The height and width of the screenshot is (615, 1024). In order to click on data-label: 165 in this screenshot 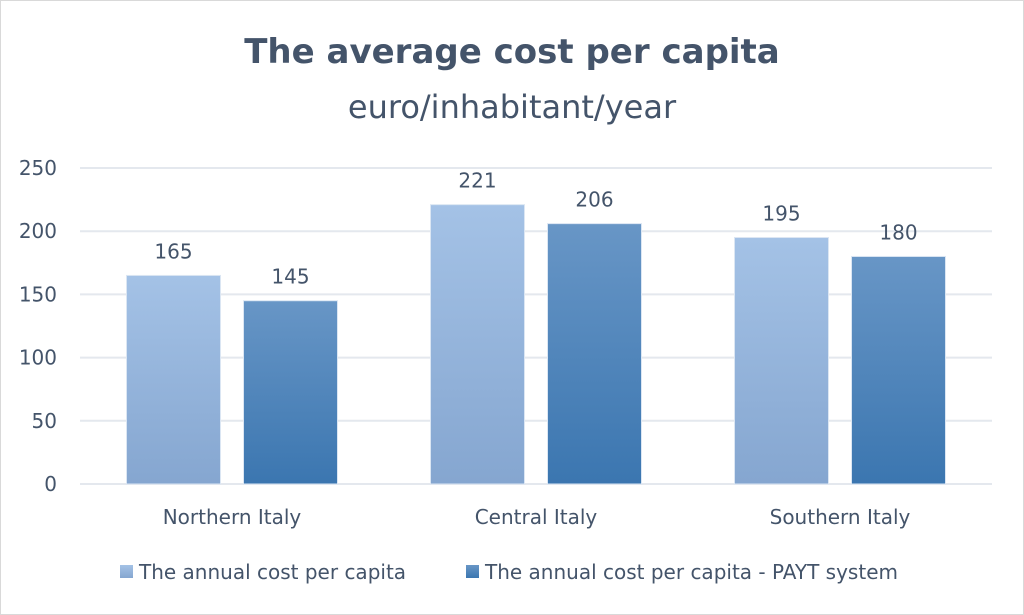, I will do `click(173, 251)`.